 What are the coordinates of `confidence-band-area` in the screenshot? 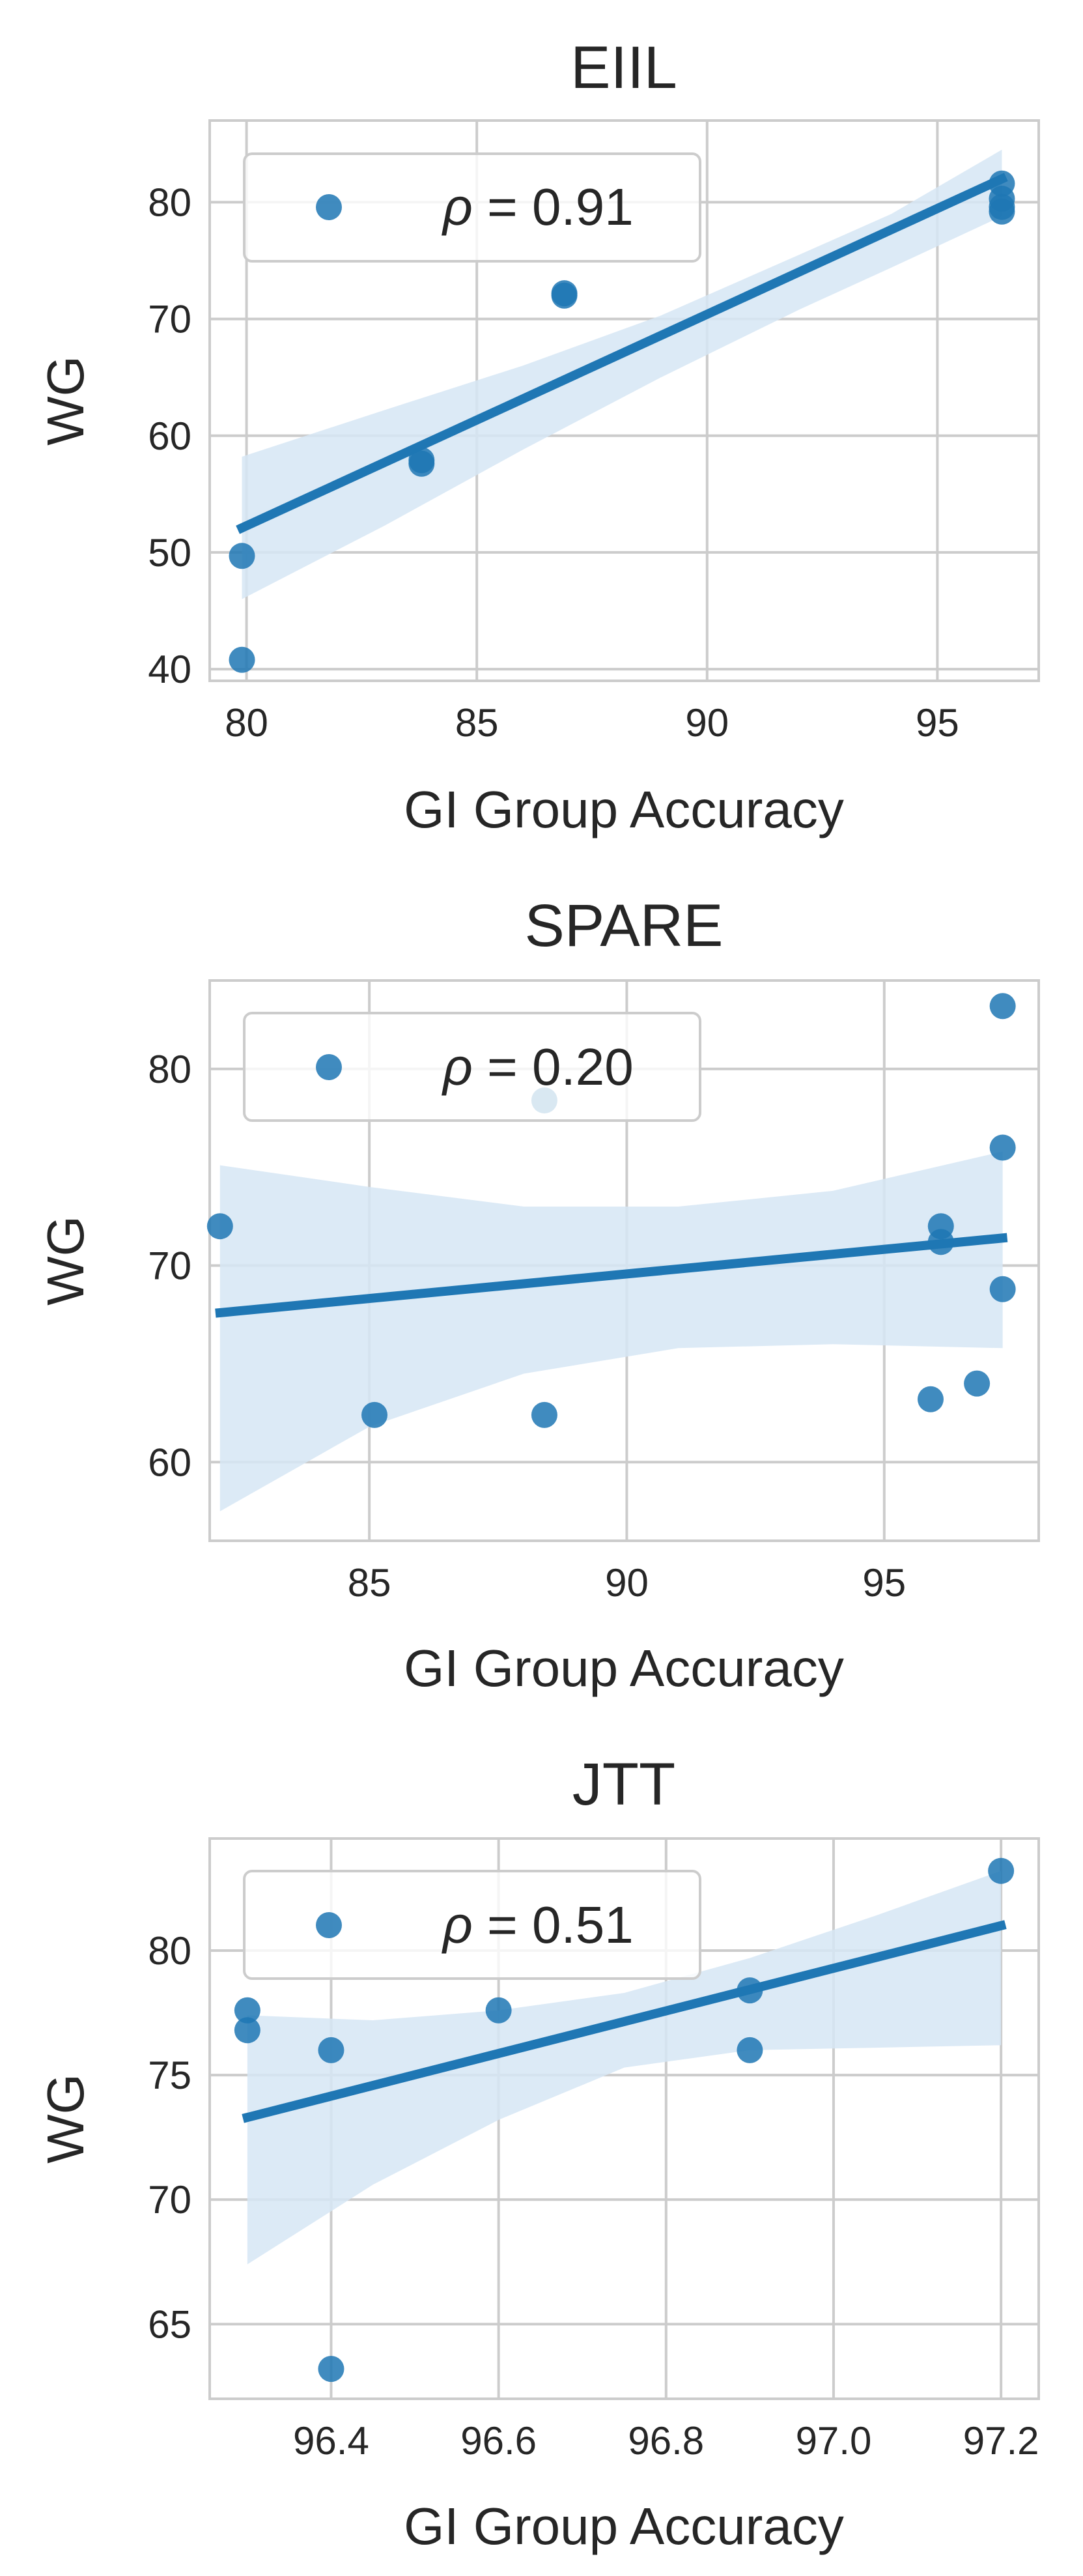 It's located at (611, 1331).